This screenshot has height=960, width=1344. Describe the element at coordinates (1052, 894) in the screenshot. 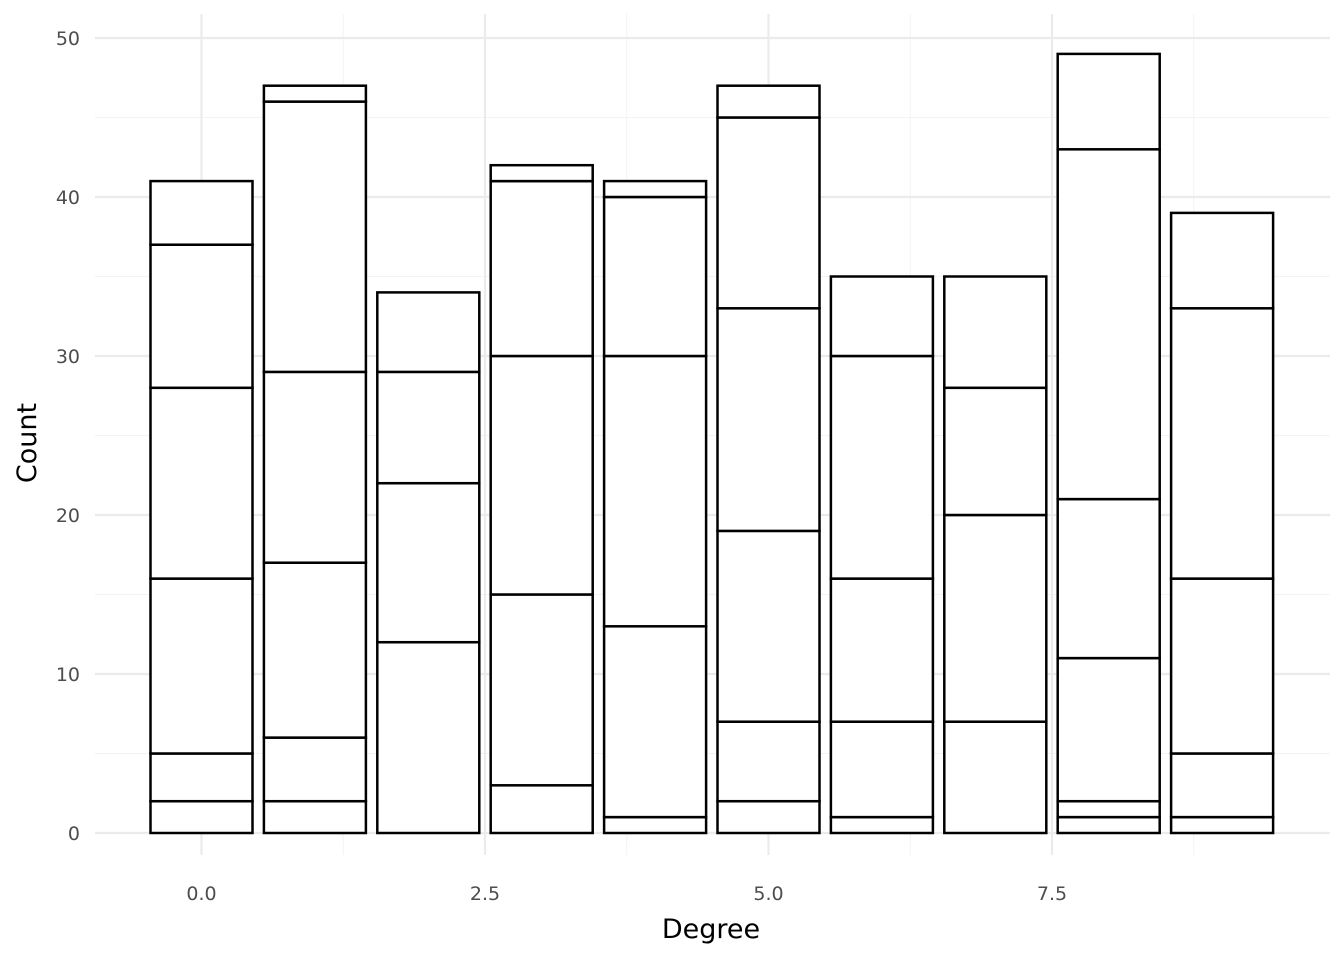

I see `x-tick-label: 7.5` at that location.